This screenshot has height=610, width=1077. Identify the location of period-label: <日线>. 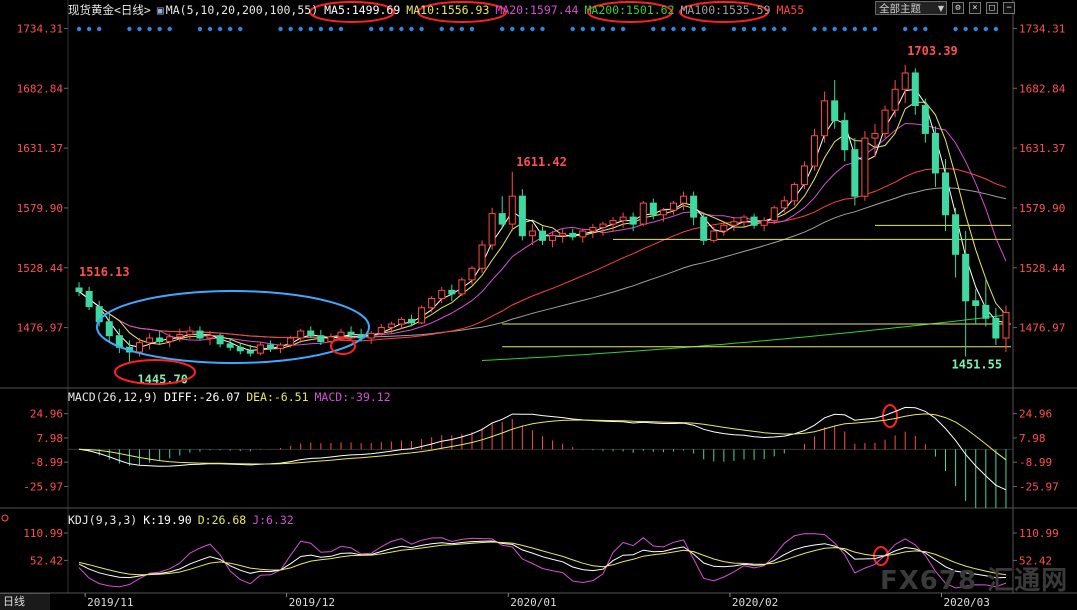
(132, 10).